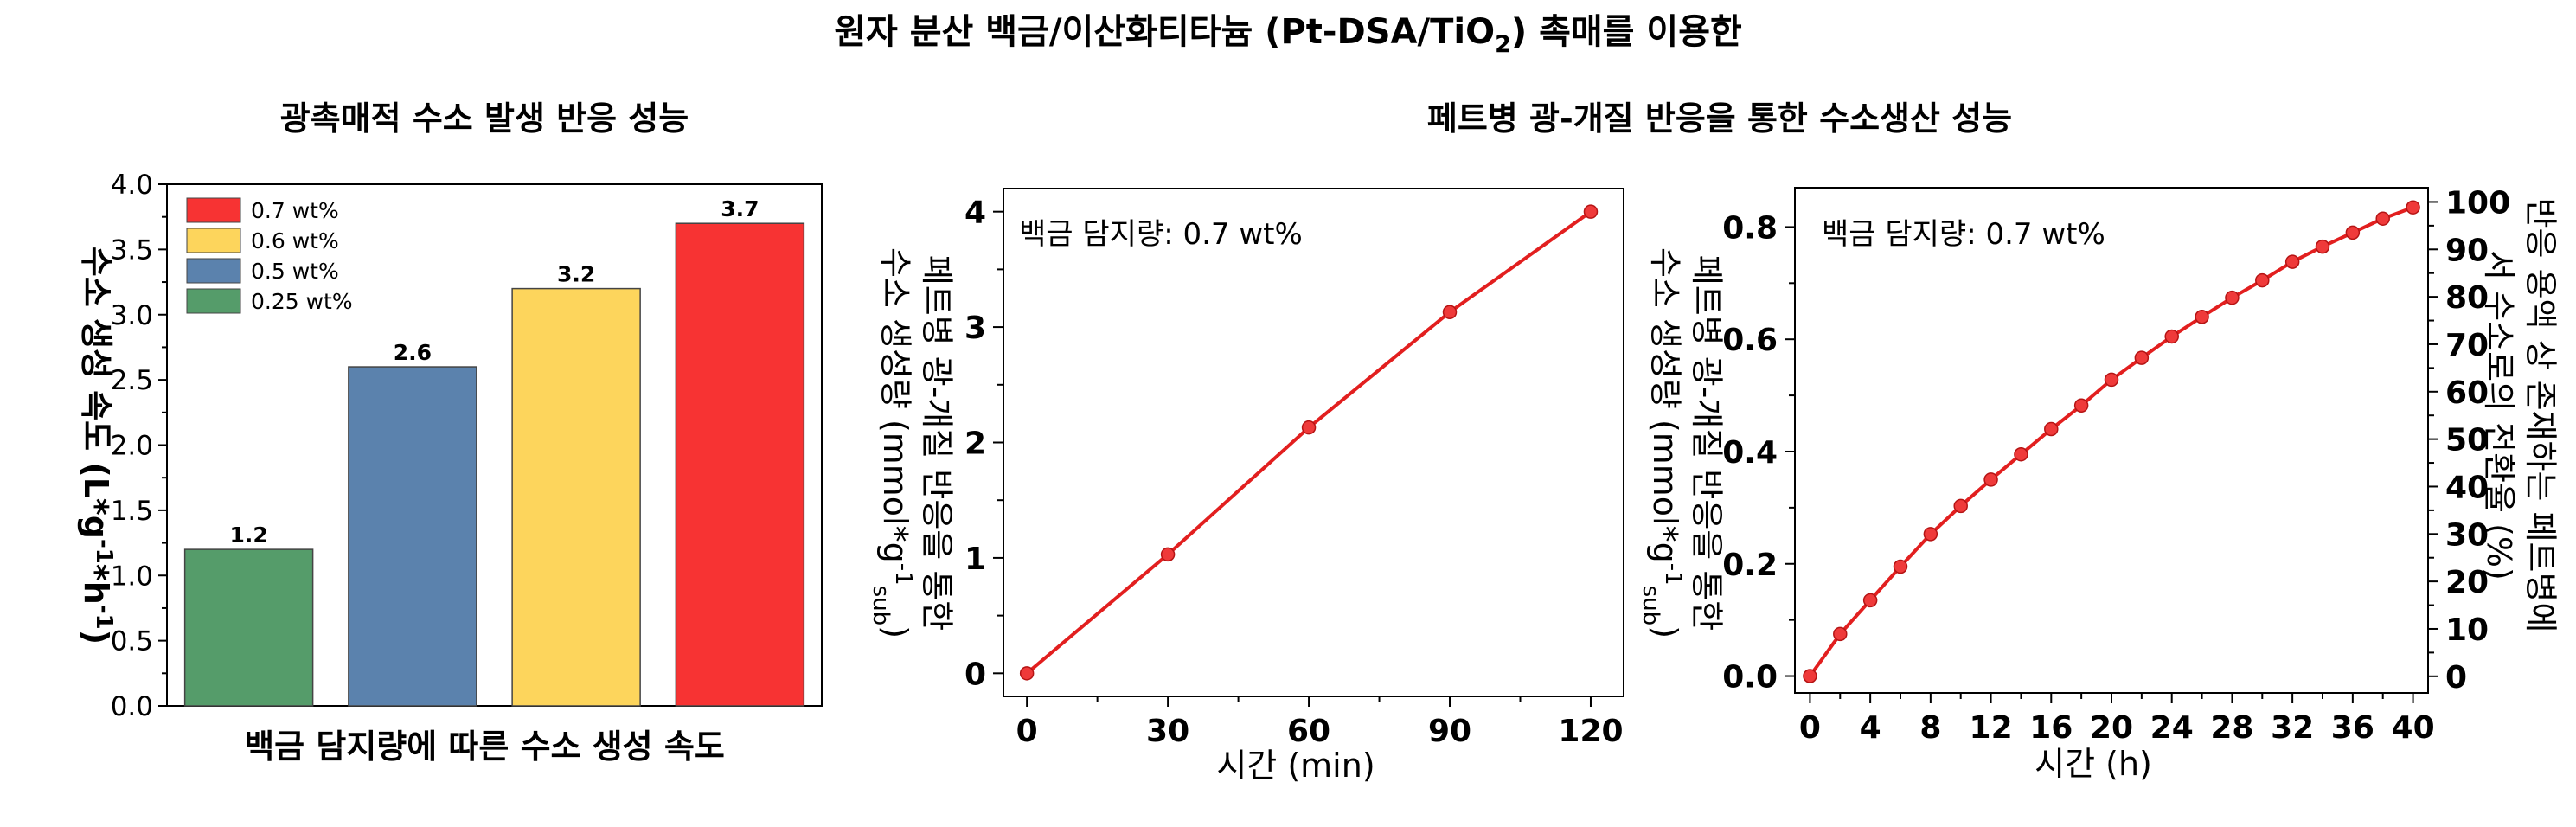 Image resolution: width=2576 pixels, height=827 pixels. I want to click on bar-chart-bars: 1.2 2.6 3.2 3.7, so click(494, 452).